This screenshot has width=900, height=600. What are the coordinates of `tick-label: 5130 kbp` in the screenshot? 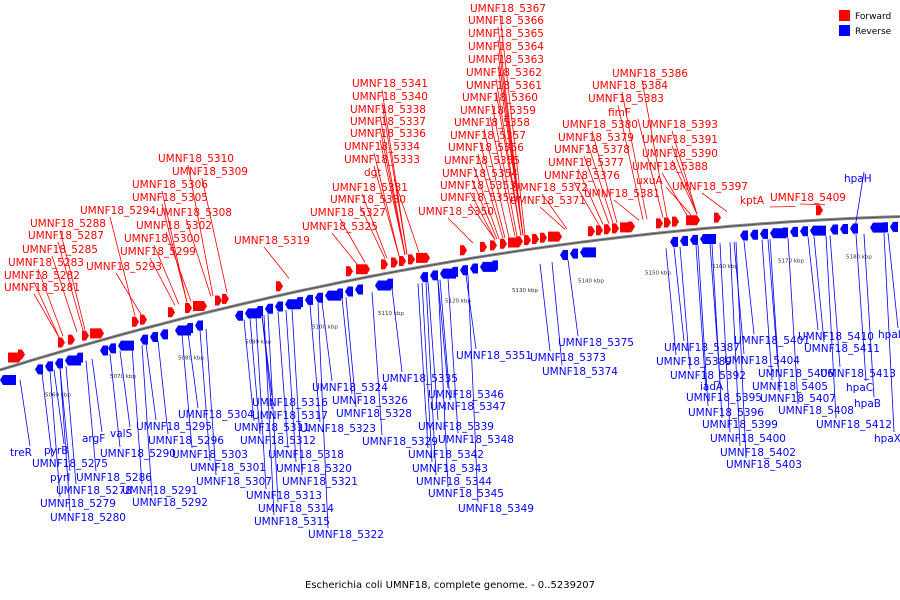 It's located at (525, 291).